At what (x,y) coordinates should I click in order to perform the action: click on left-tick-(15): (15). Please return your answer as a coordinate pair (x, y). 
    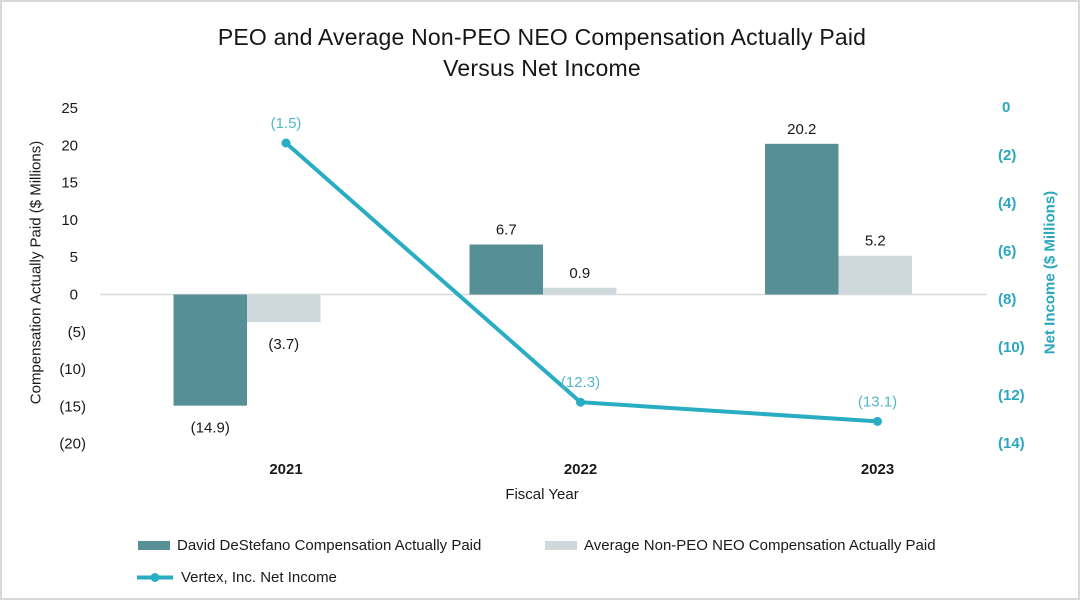
    Looking at the image, I should click on (72, 406).